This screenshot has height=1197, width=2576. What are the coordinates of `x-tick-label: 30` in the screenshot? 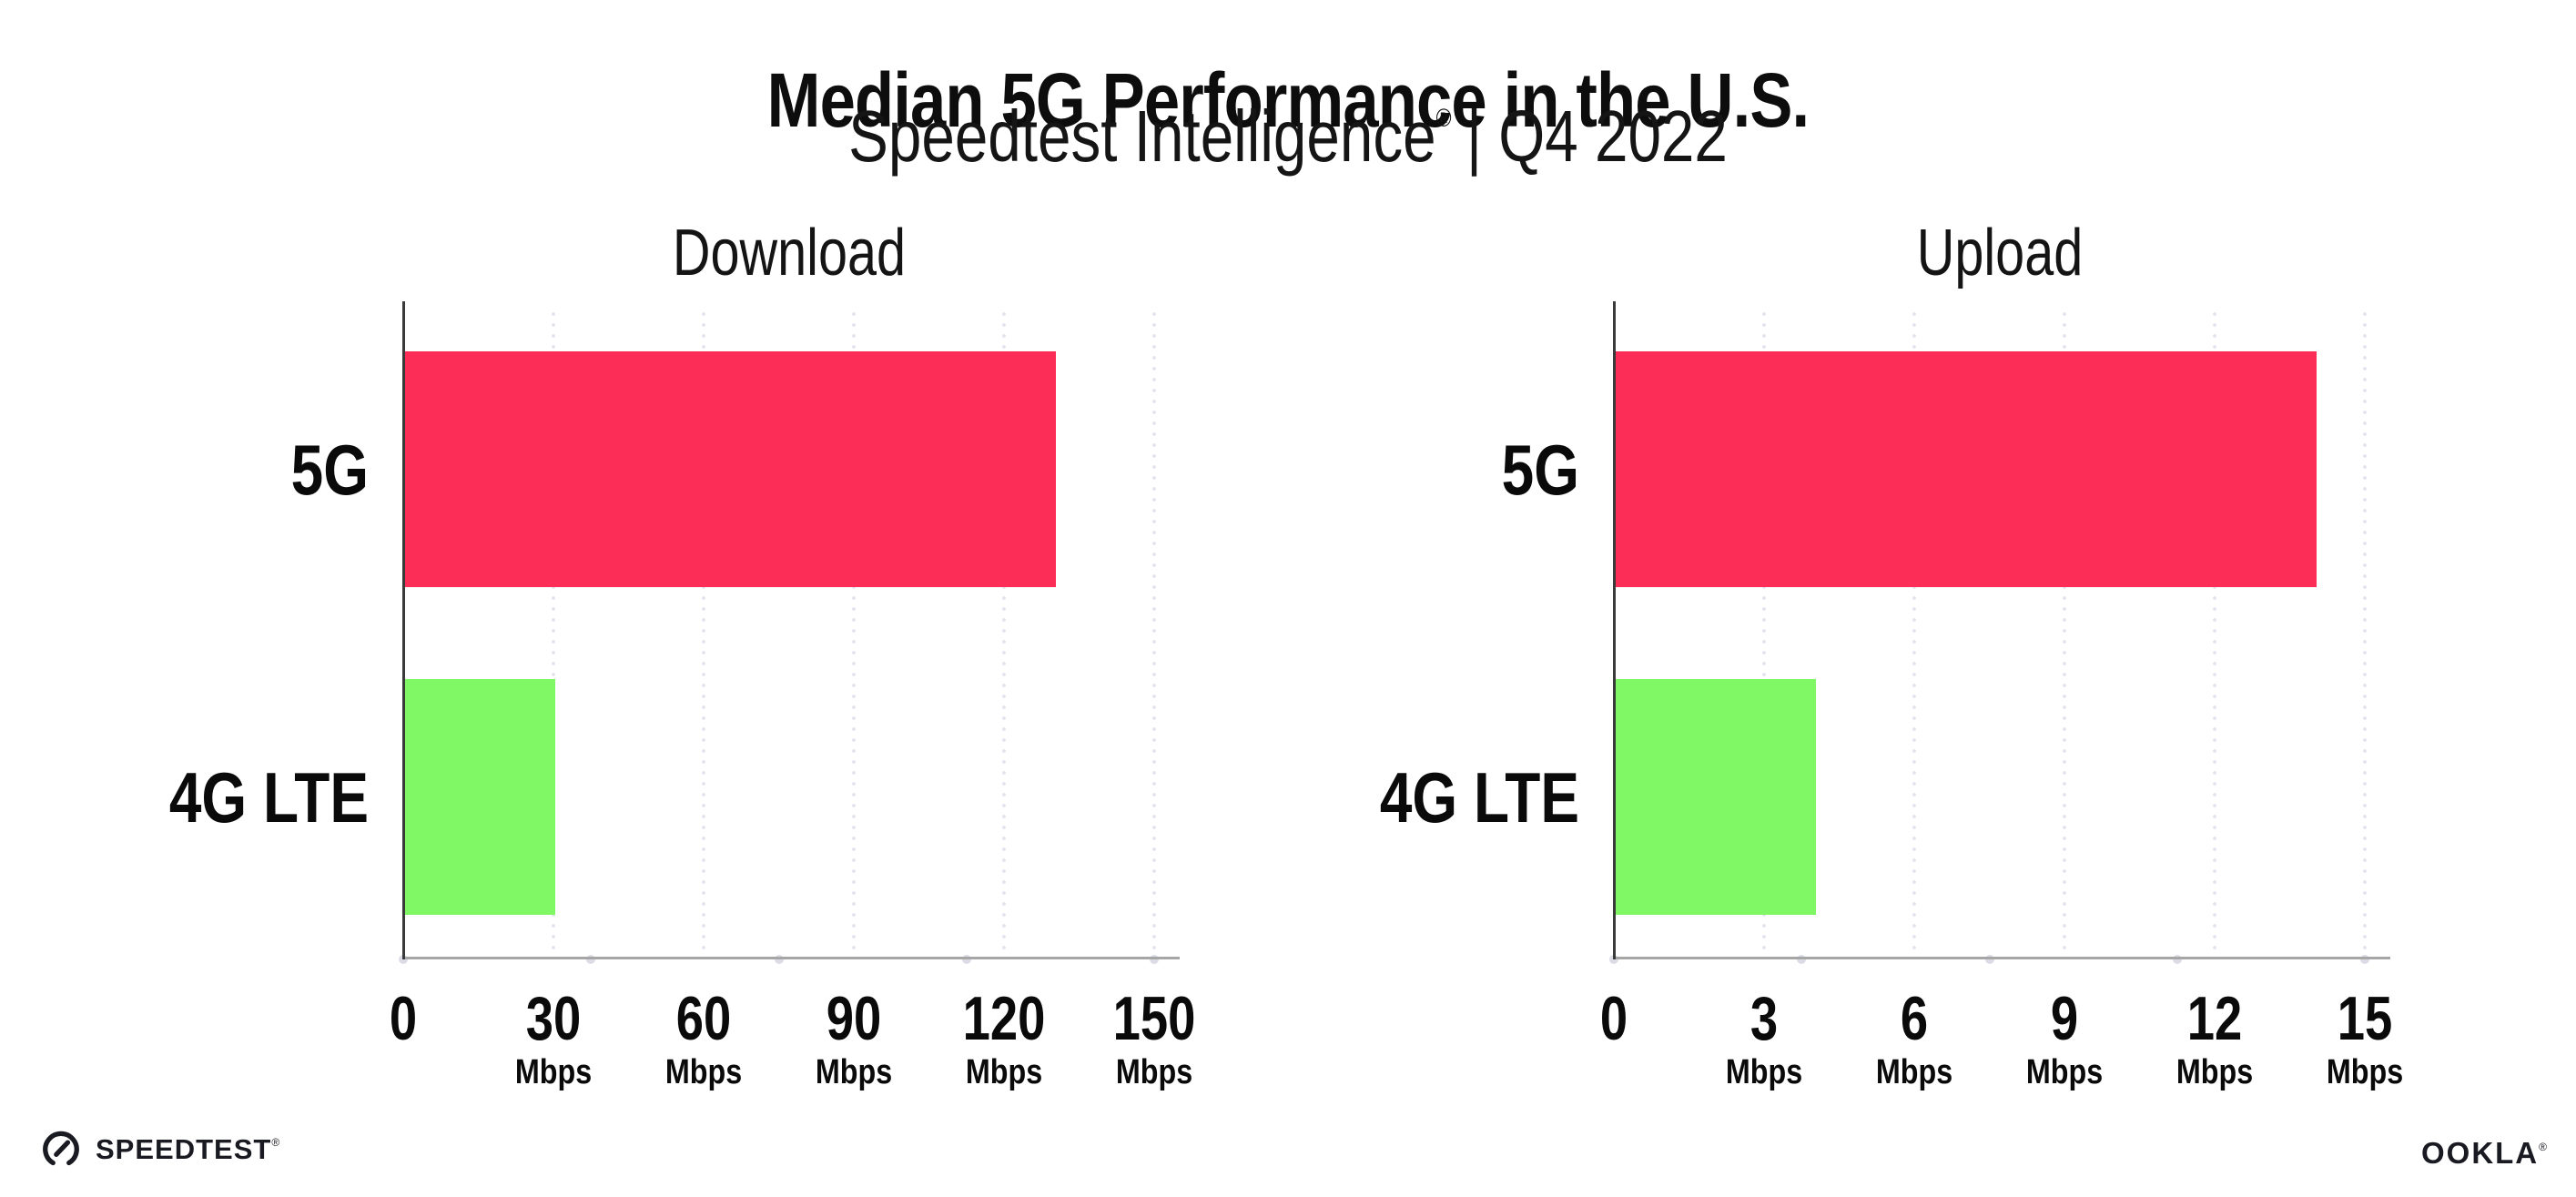 It's located at (553, 1018).